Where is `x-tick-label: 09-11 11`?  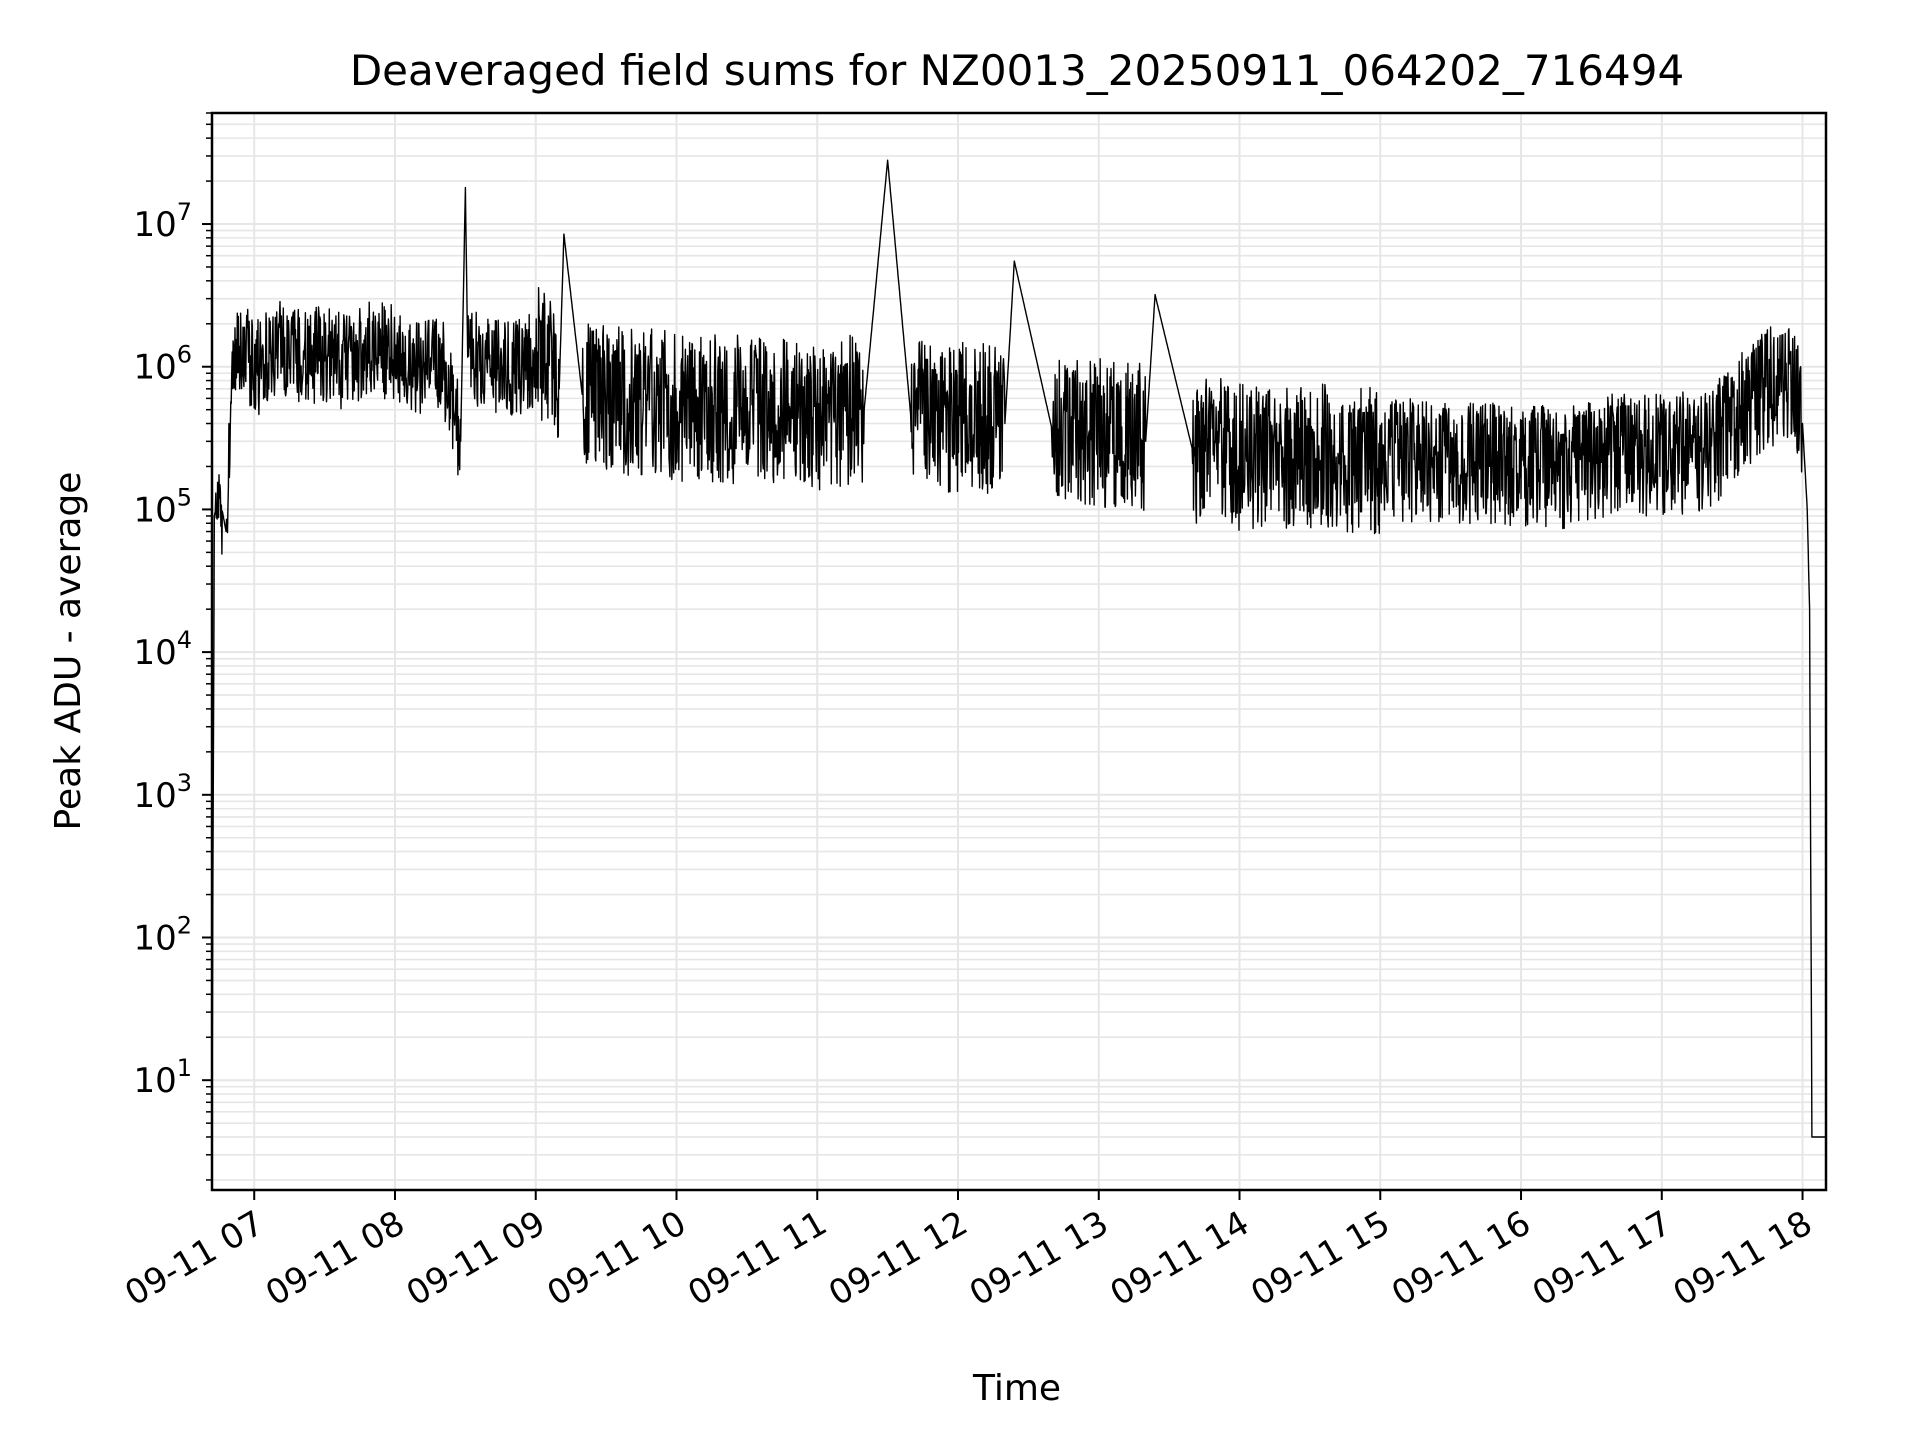 x-tick-label: 09-11 11 is located at coordinates (757, 1258).